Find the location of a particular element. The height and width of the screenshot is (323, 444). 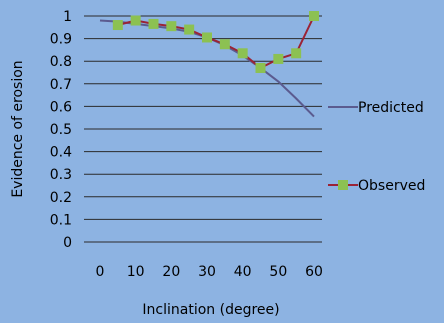

x-tick-label: 50 is located at coordinates (278, 272).